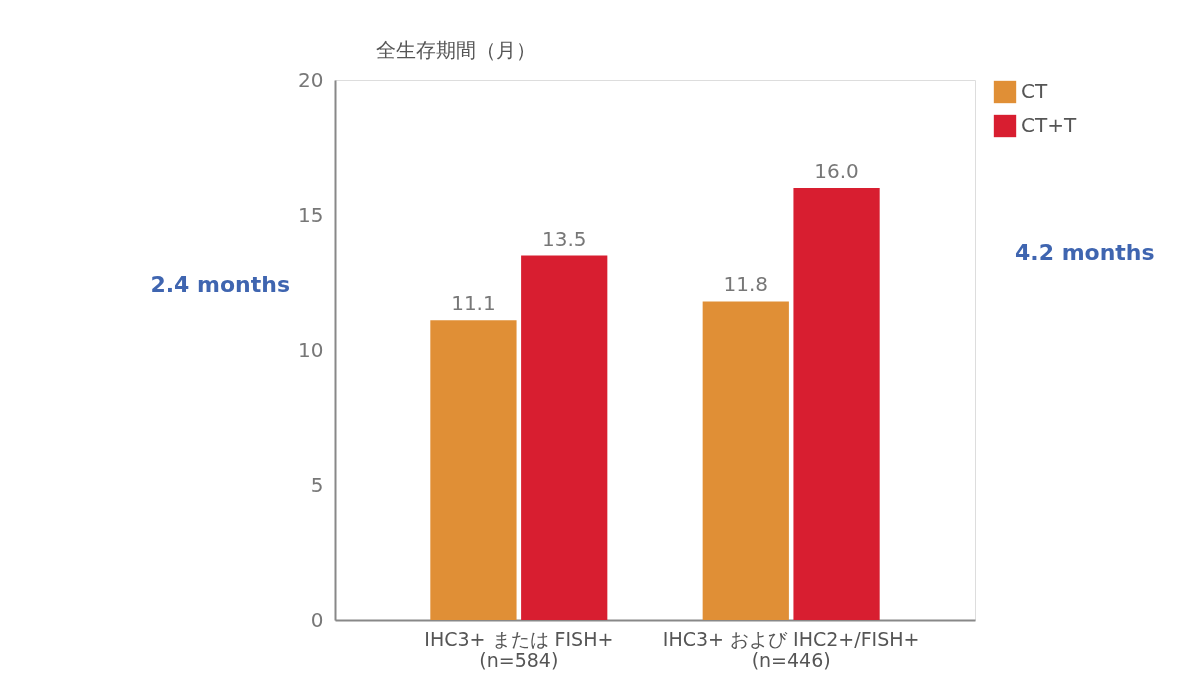 The width and height of the screenshot is (1187, 699). What do you see at coordinates (220, 285) in the screenshot?
I see `text: 2.4 months` at bounding box center [220, 285].